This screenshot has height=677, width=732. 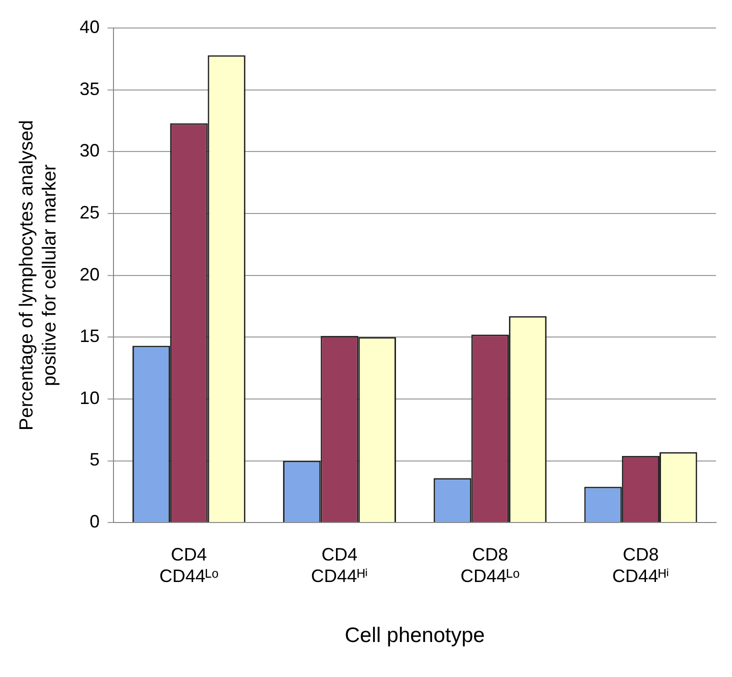 I want to click on x-tick-label: CD4 CD44ᴸᵒ, so click(x=189, y=565).